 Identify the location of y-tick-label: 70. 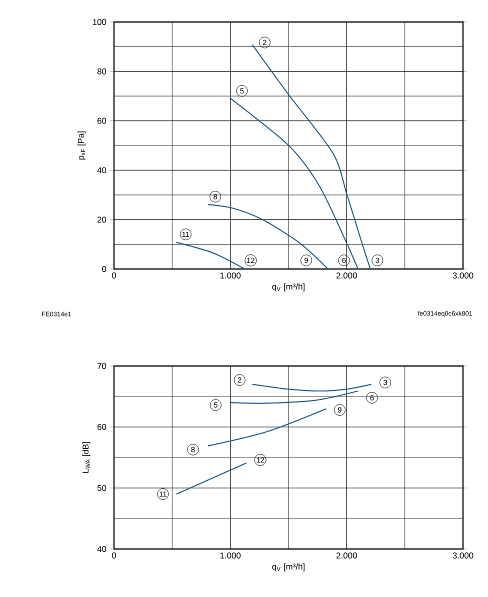
(102, 366).